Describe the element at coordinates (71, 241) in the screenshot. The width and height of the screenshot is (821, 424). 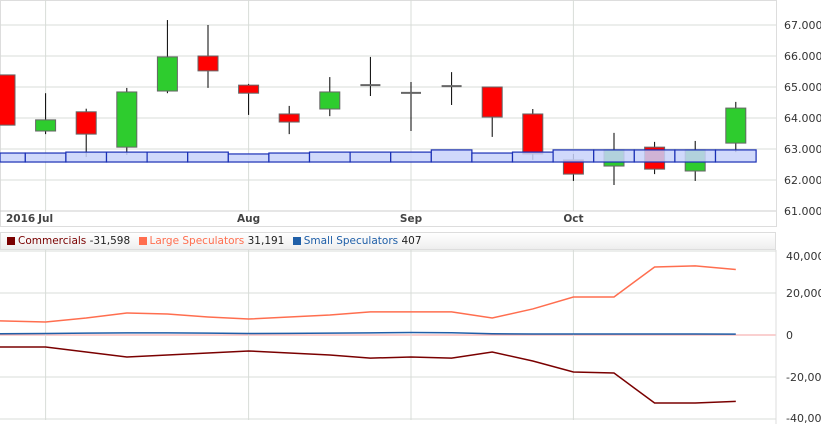
I see `legend-commercials: Commercials -31,598` at that location.